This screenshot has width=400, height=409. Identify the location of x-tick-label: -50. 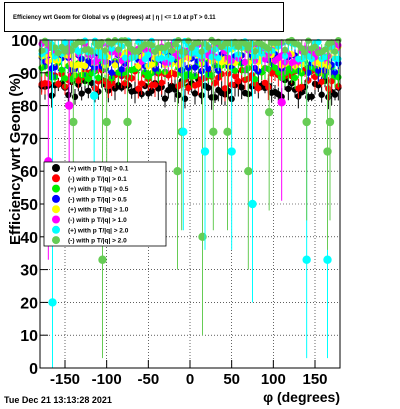
(148, 379).